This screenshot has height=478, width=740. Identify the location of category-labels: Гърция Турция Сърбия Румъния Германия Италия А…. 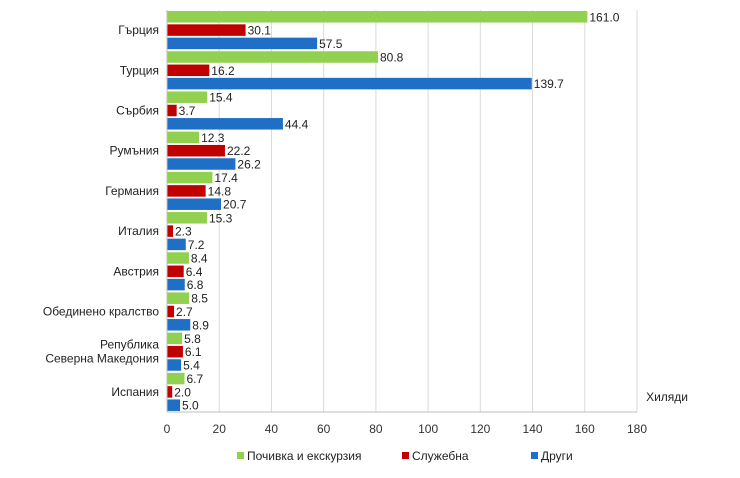
(101, 211).